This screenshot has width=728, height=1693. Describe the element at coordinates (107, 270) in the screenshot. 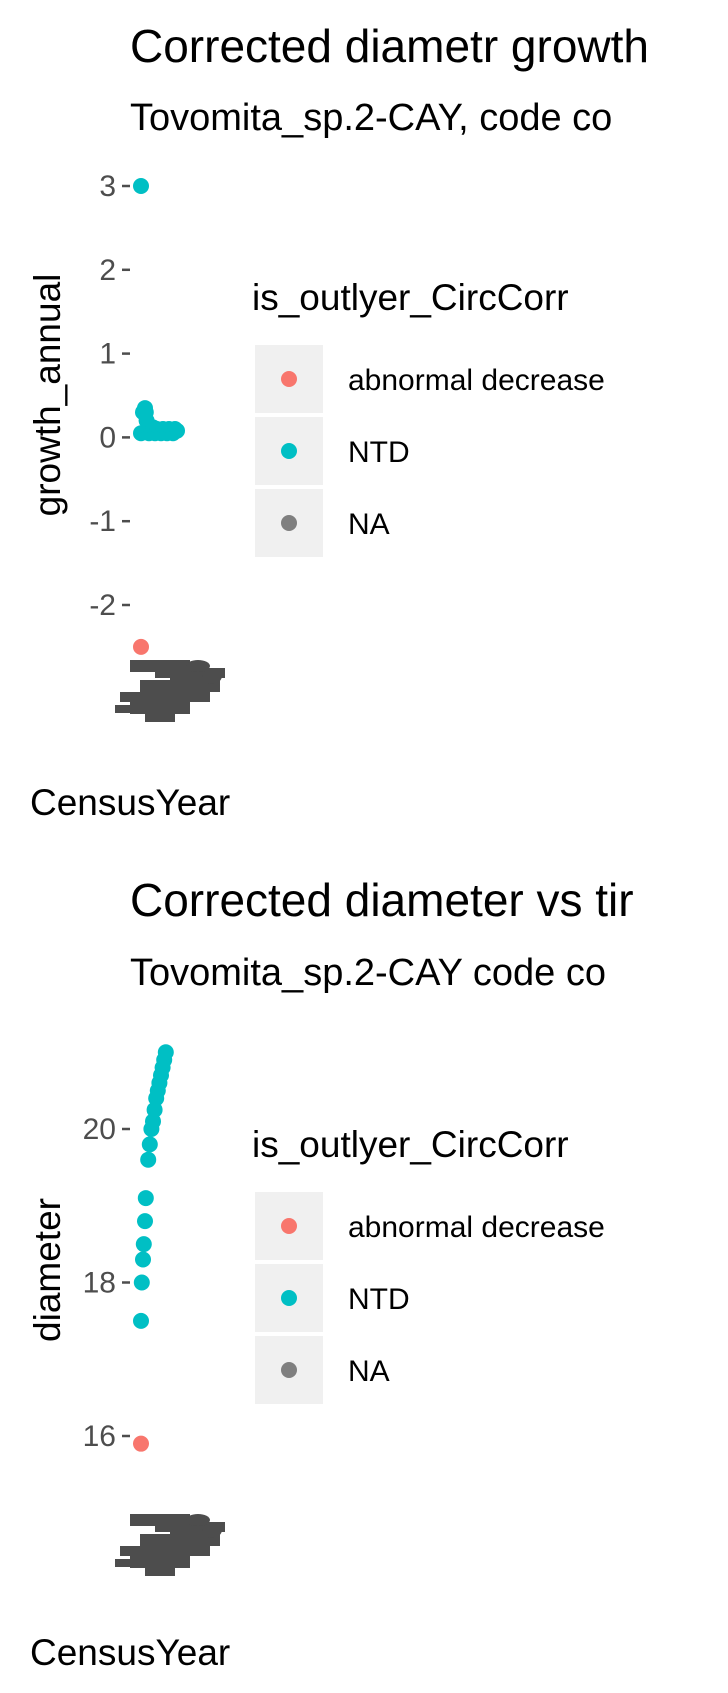

I see `y-tick-label: 2` at that location.